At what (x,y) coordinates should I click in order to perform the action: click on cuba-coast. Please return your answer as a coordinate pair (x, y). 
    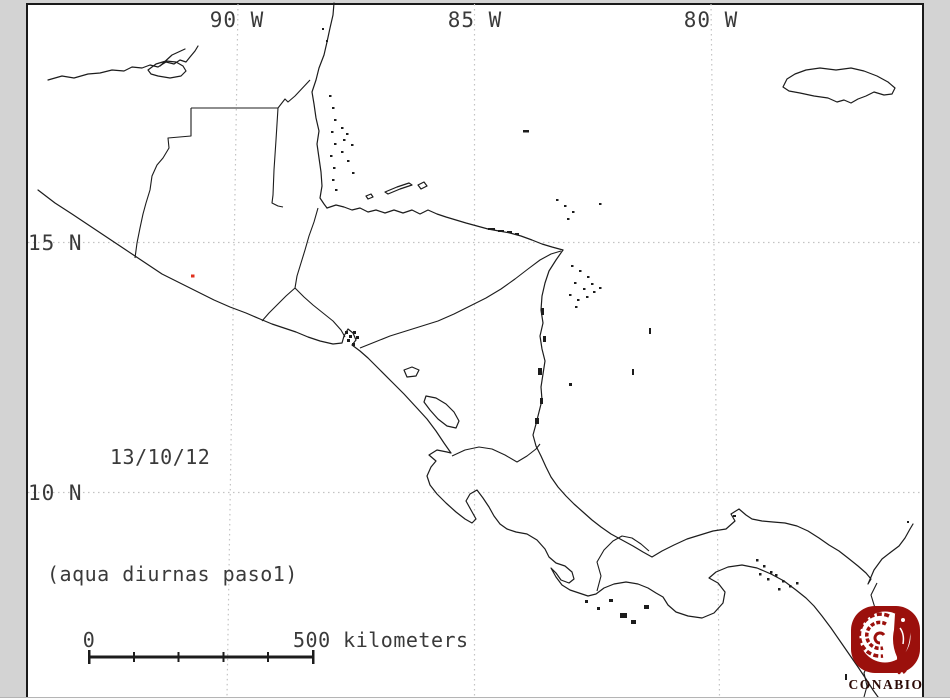
    Looking at the image, I should click on (123, 63).